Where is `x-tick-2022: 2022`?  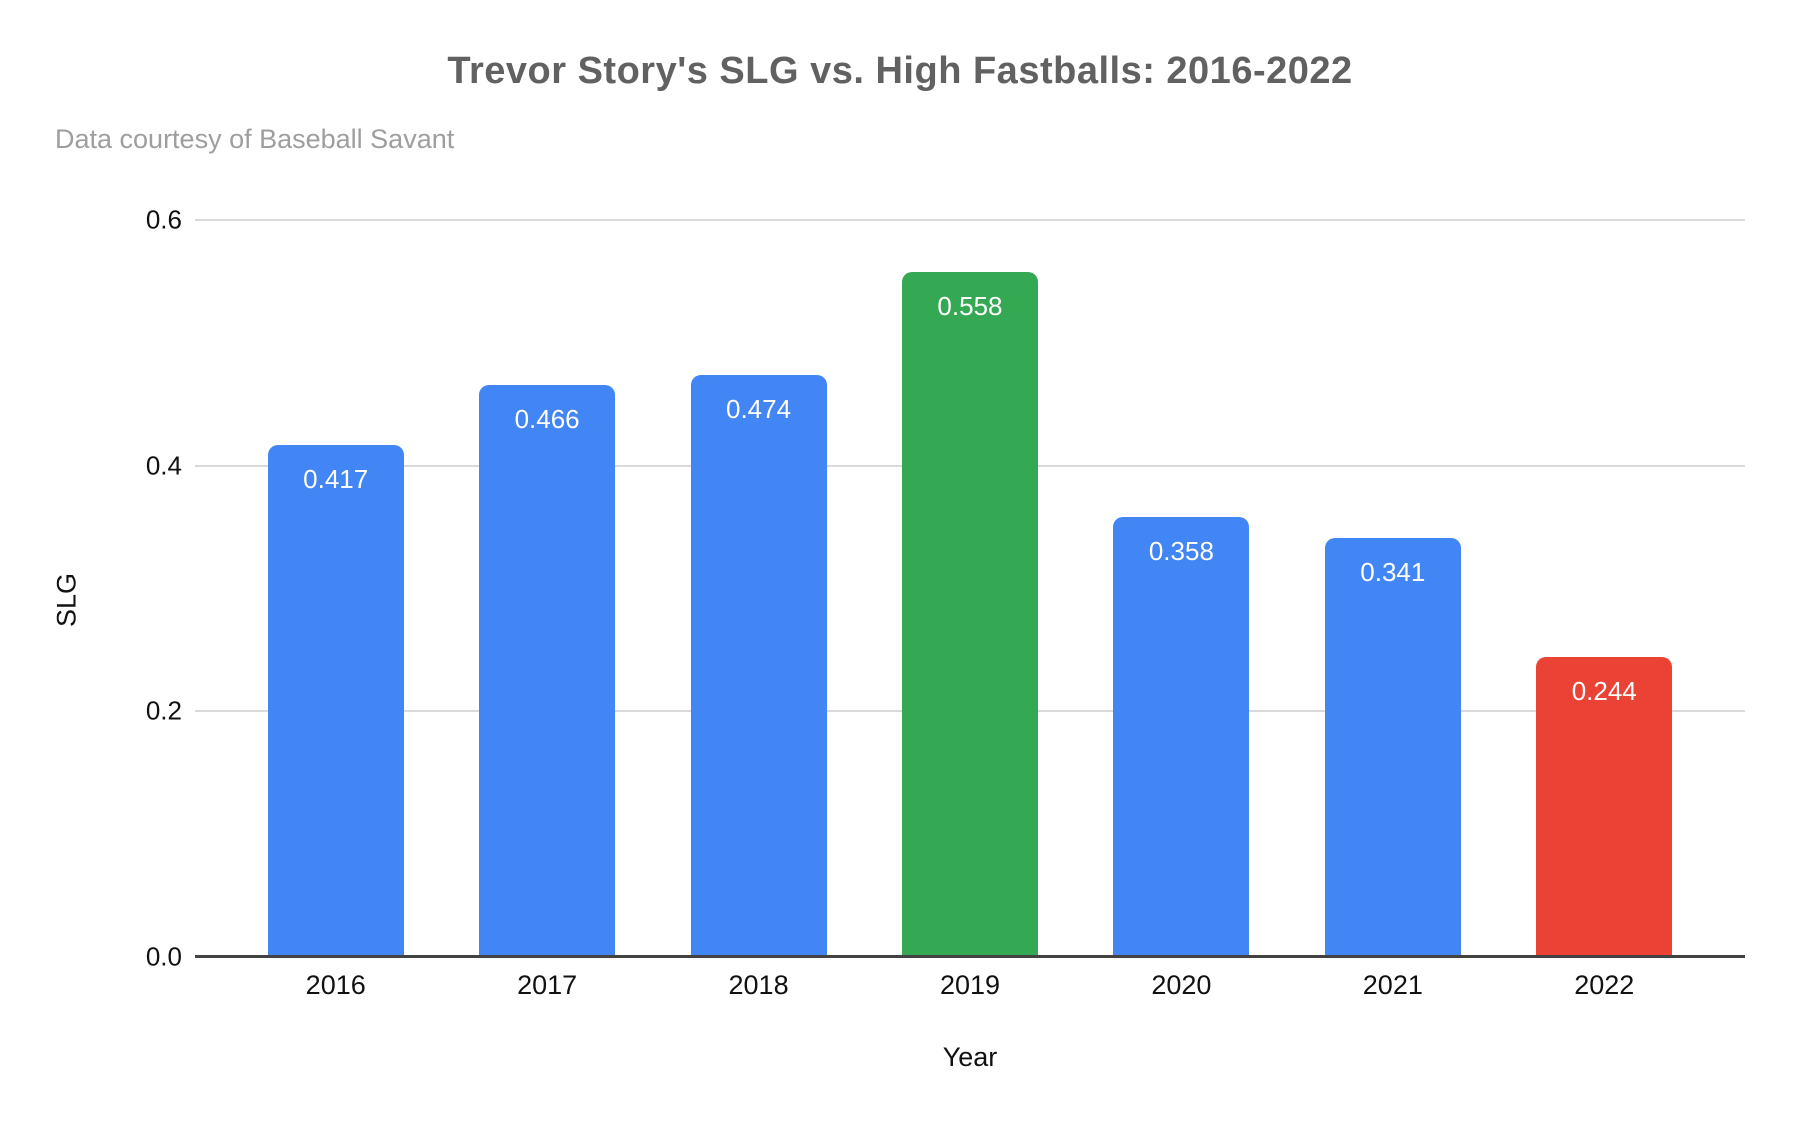
x-tick-2022: 2022 is located at coordinates (1604, 985).